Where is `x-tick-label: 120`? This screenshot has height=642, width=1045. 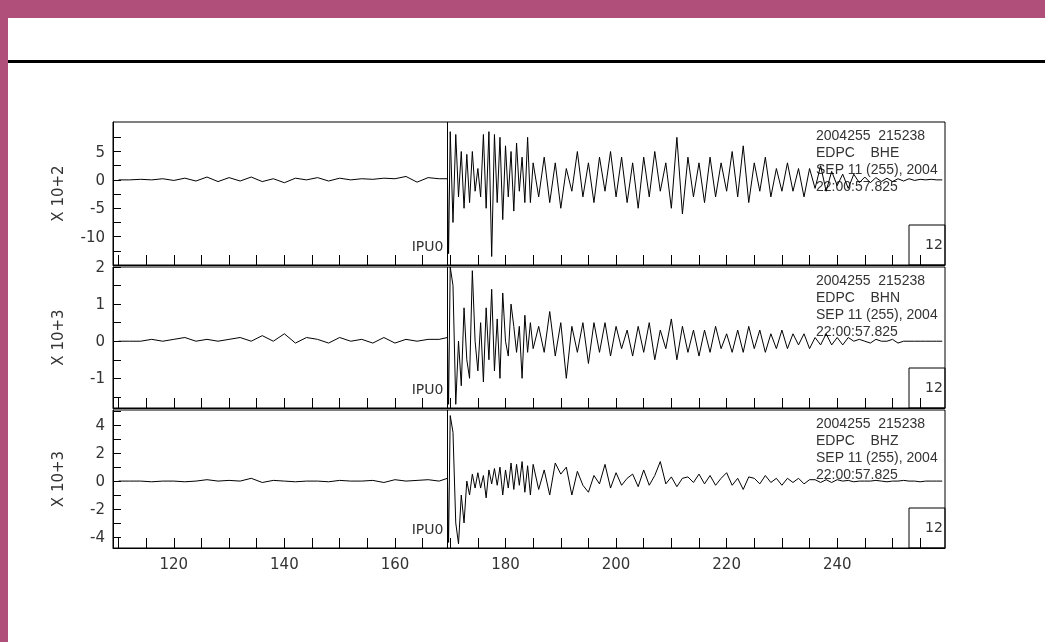 x-tick-label: 120 is located at coordinates (174, 563).